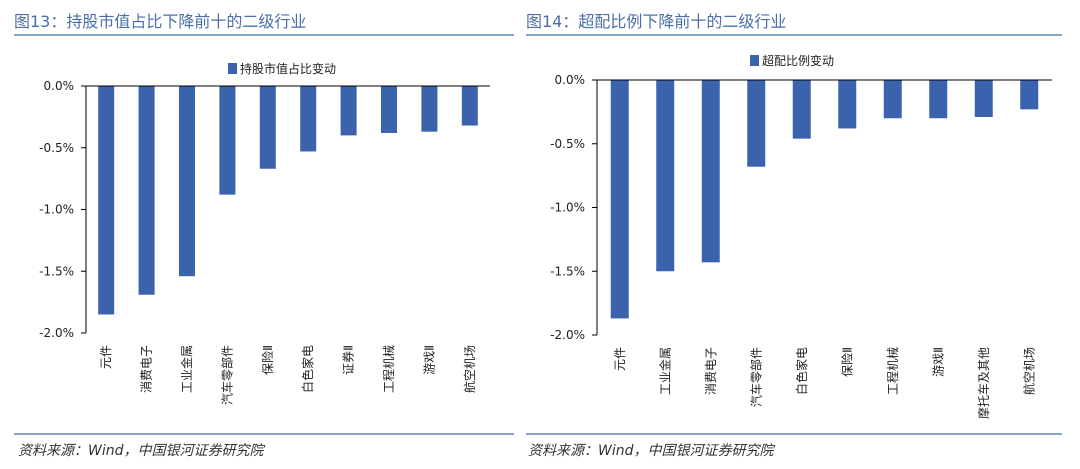 The width and height of the screenshot is (1080, 469). What do you see at coordinates (160, 21) in the screenshot?
I see `chart-title: 图13：持股市值占比下降前十的二级行业` at bounding box center [160, 21].